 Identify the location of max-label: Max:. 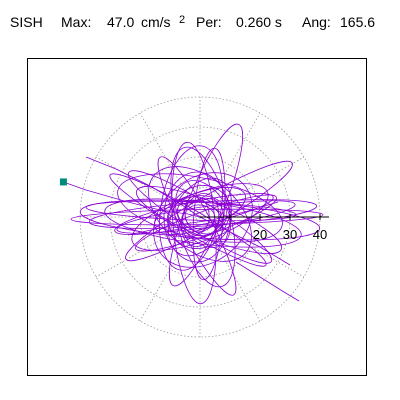
(76, 22).